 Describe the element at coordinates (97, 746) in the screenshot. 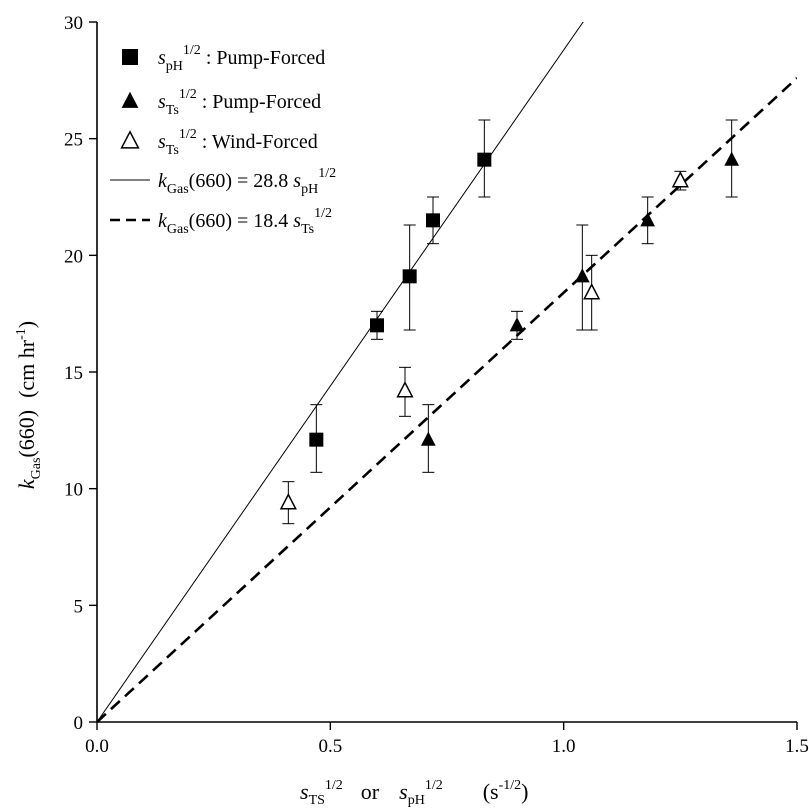

I see `x-tick-label: 0.0` at that location.